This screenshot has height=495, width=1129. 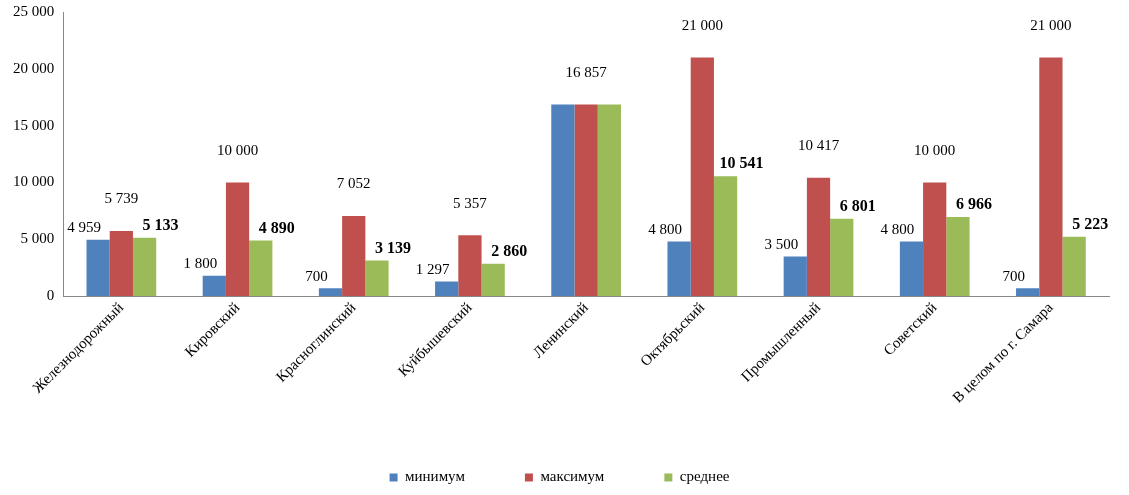 I want to click on data-label: 2 860, so click(x=509, y=250).